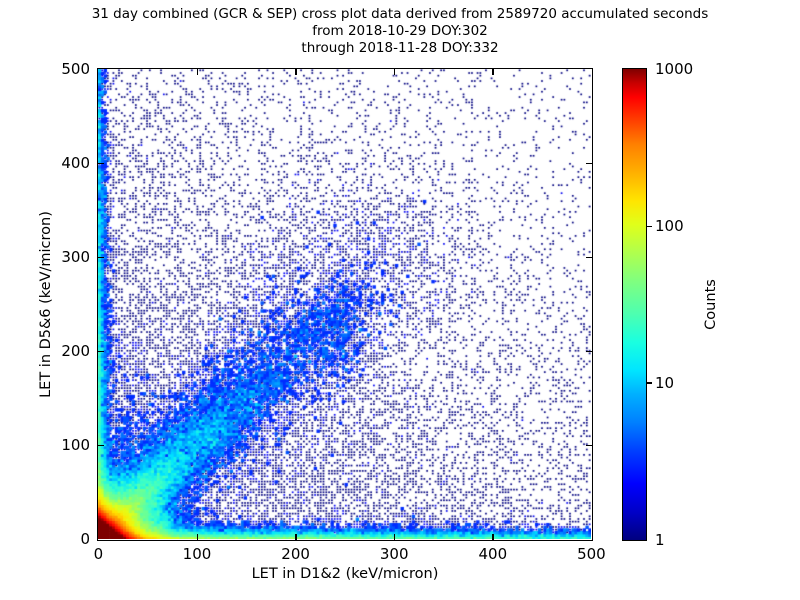  What do you see at coordinates (711, 304) in the screenshot?
I see `colorbar-label: Counts` at bounding box center [711, 304].